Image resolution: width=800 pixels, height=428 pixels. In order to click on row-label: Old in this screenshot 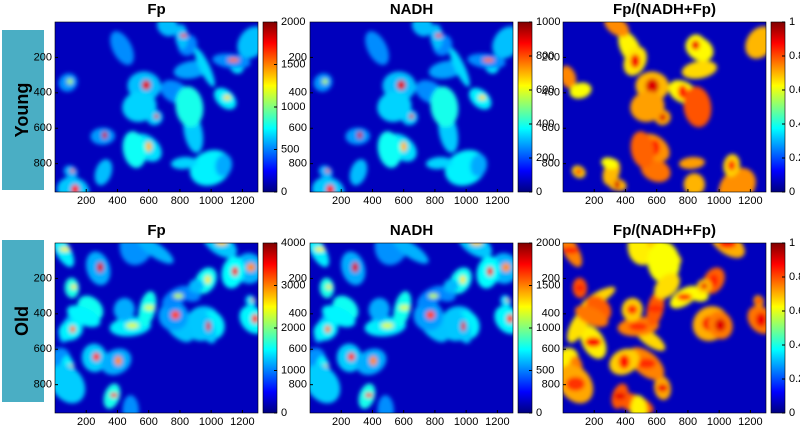, I will do `click(22, 321)`.